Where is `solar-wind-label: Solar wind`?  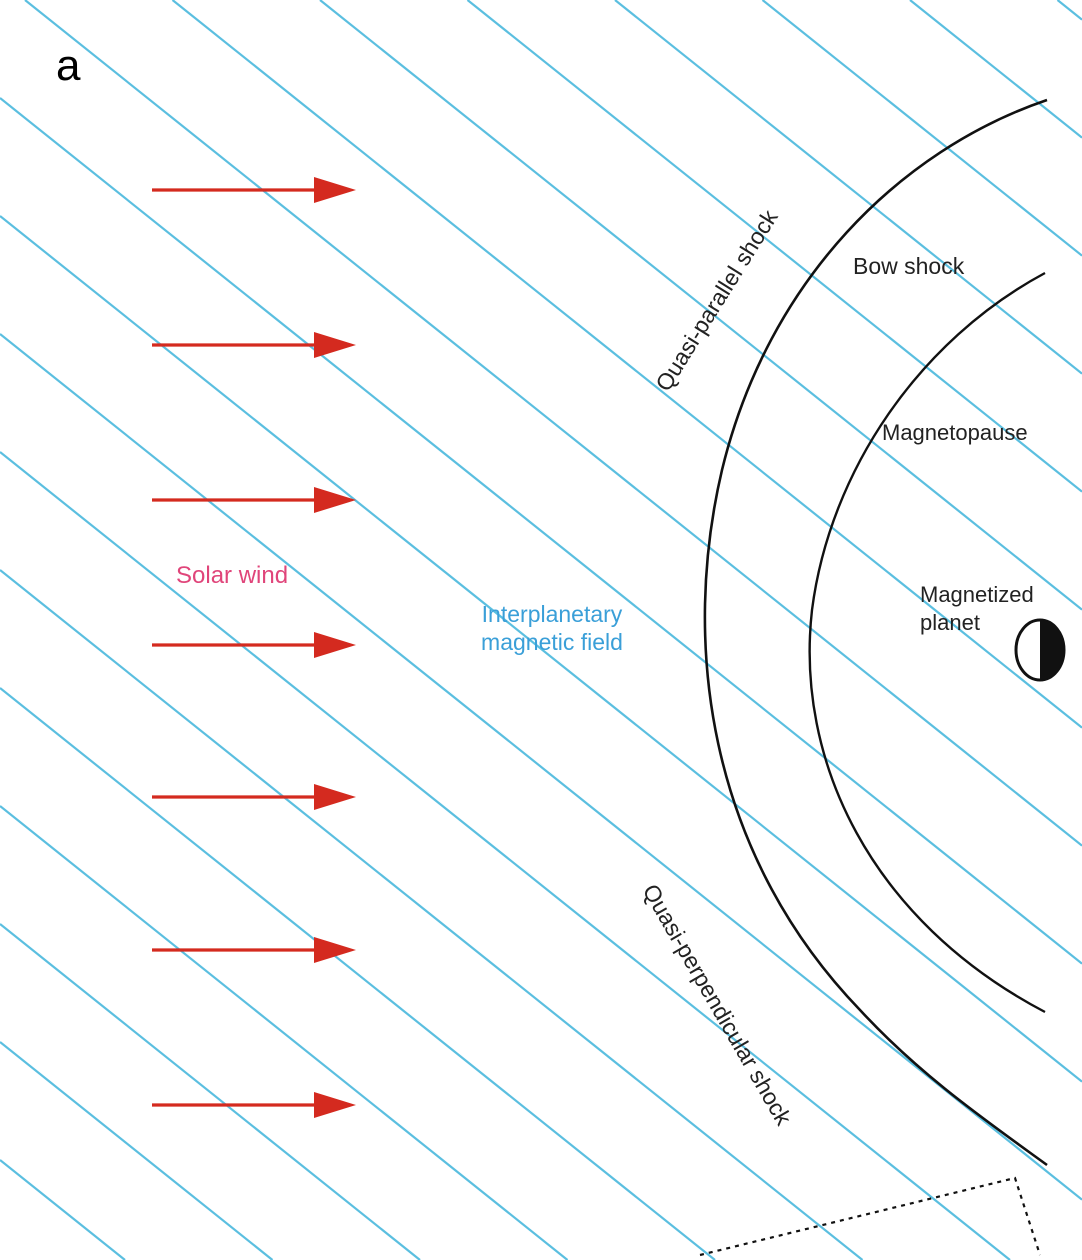 solar-wind-label: Solar wind is located at coordinates (232, 575).